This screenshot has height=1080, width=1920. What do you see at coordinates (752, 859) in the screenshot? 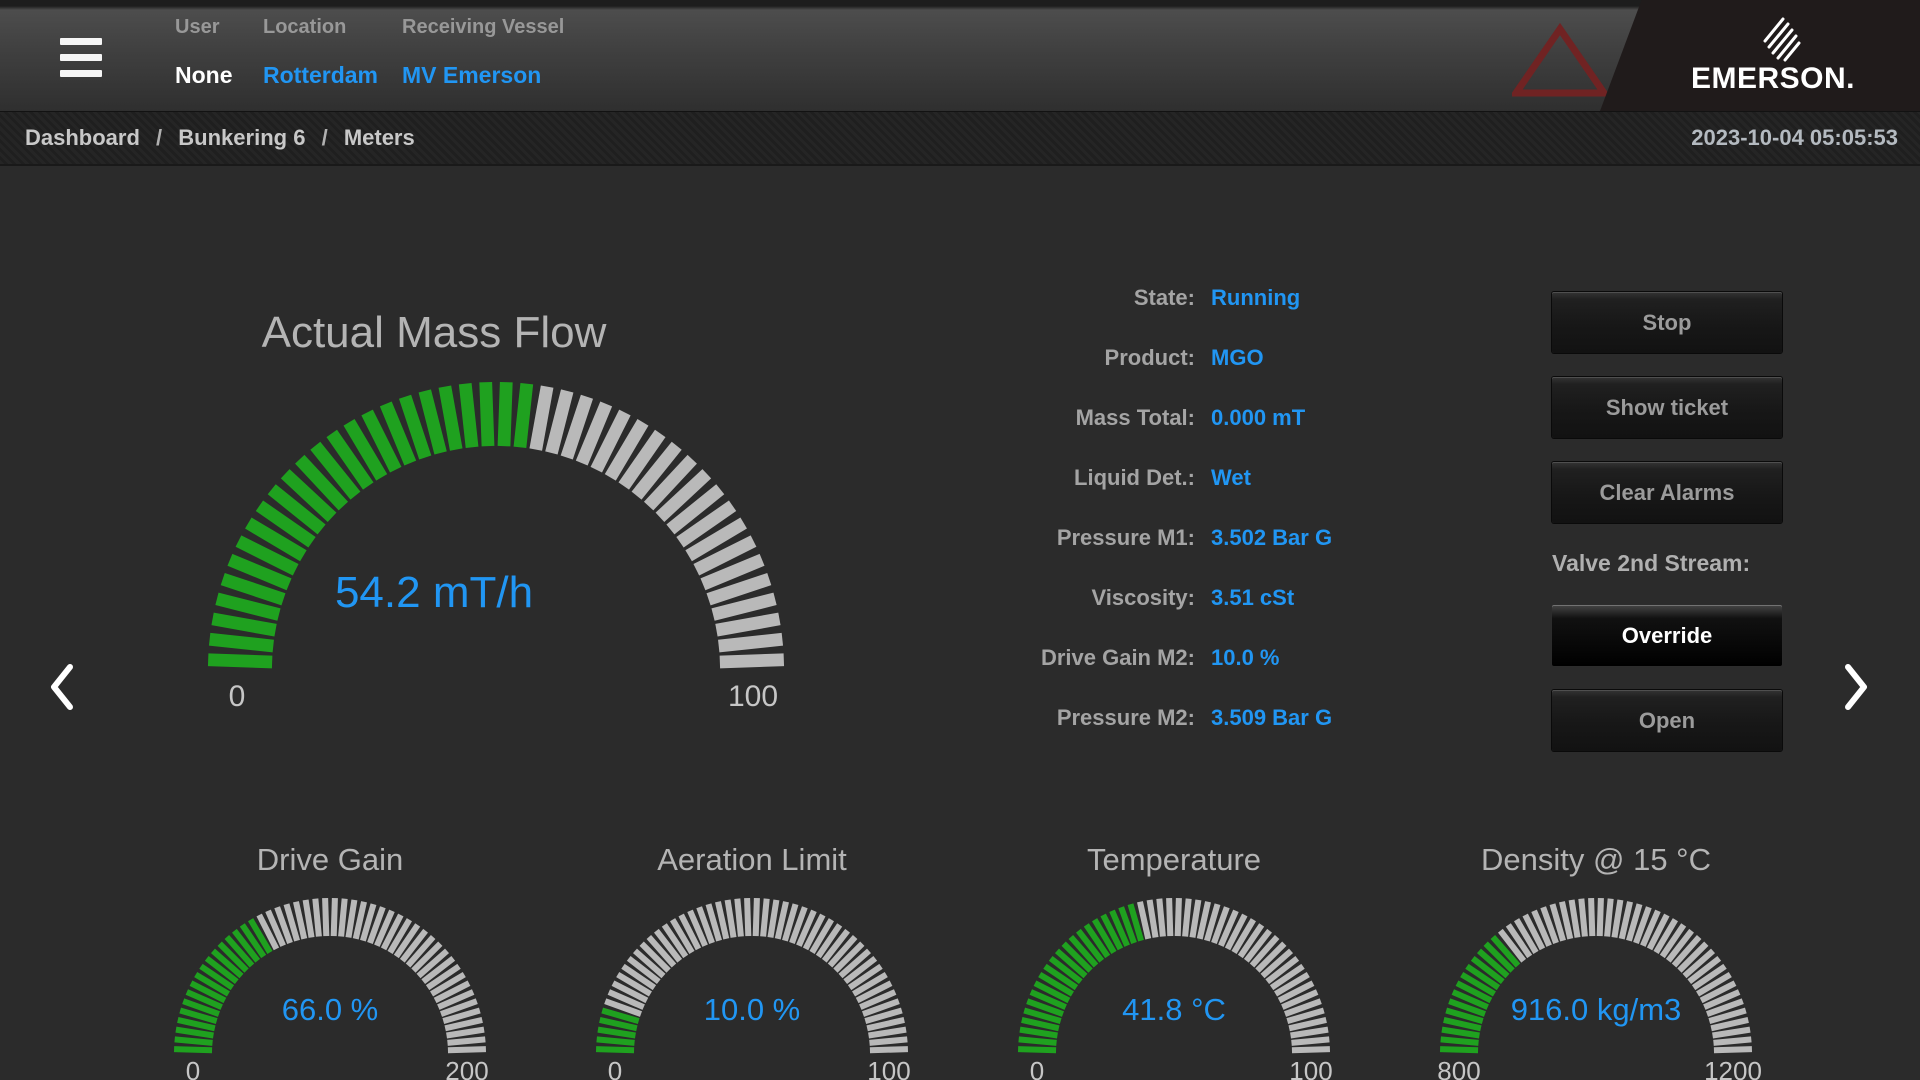
I see `gauge-title: Aeration Limit` at bounding box center [752, 859].